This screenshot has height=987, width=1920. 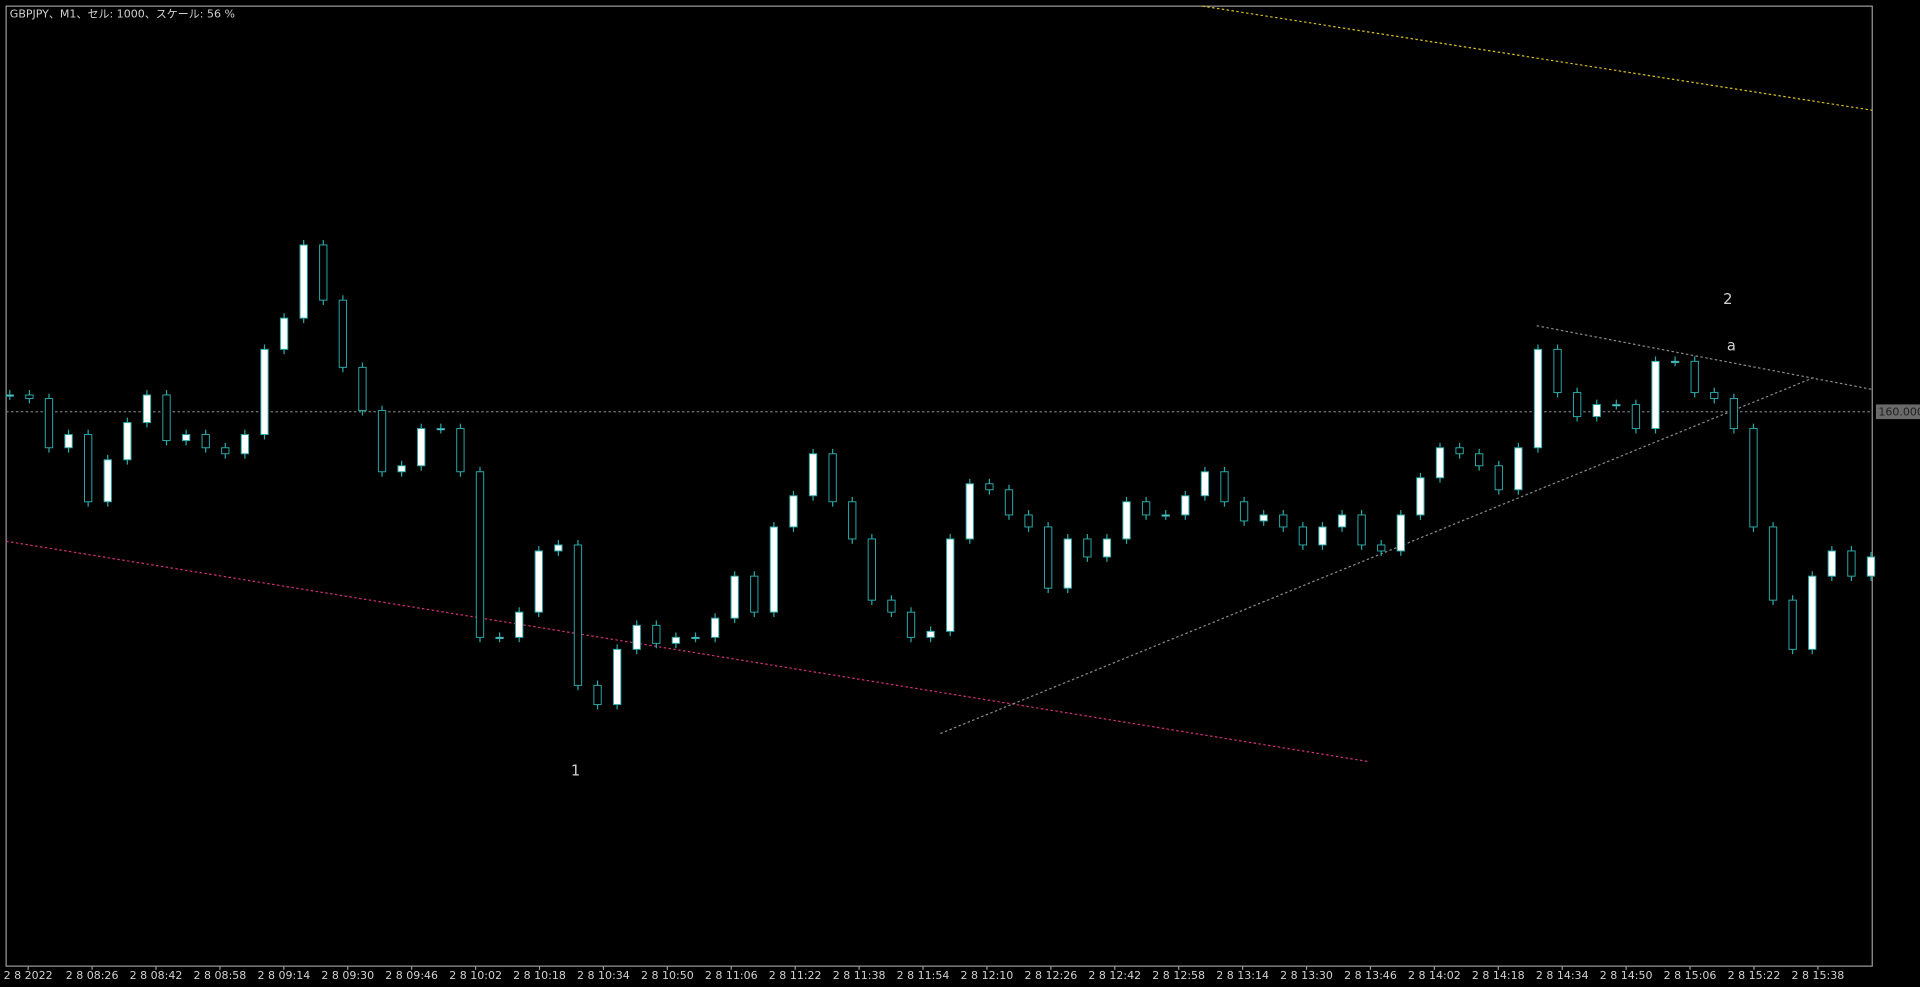 I want to click on x-tick-label: 2 8 08:26, so click(x=92, y=975).